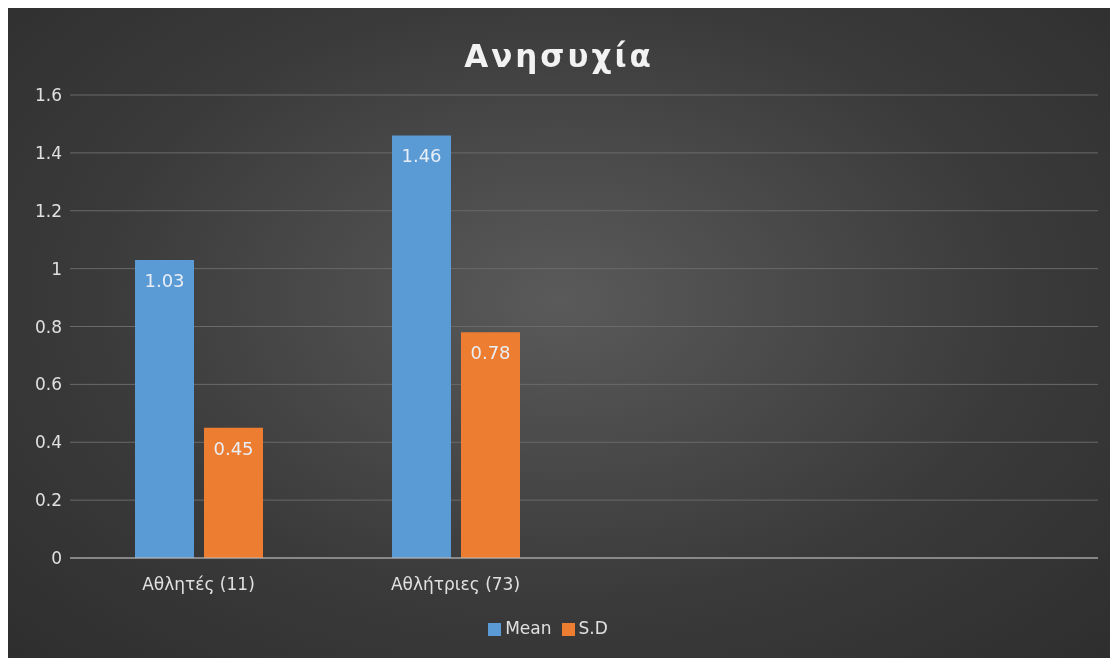  What do you see at coordinates (593, 628) in the screenshot?
I see `legend-label: S.D` at bounding box center [593, 628].